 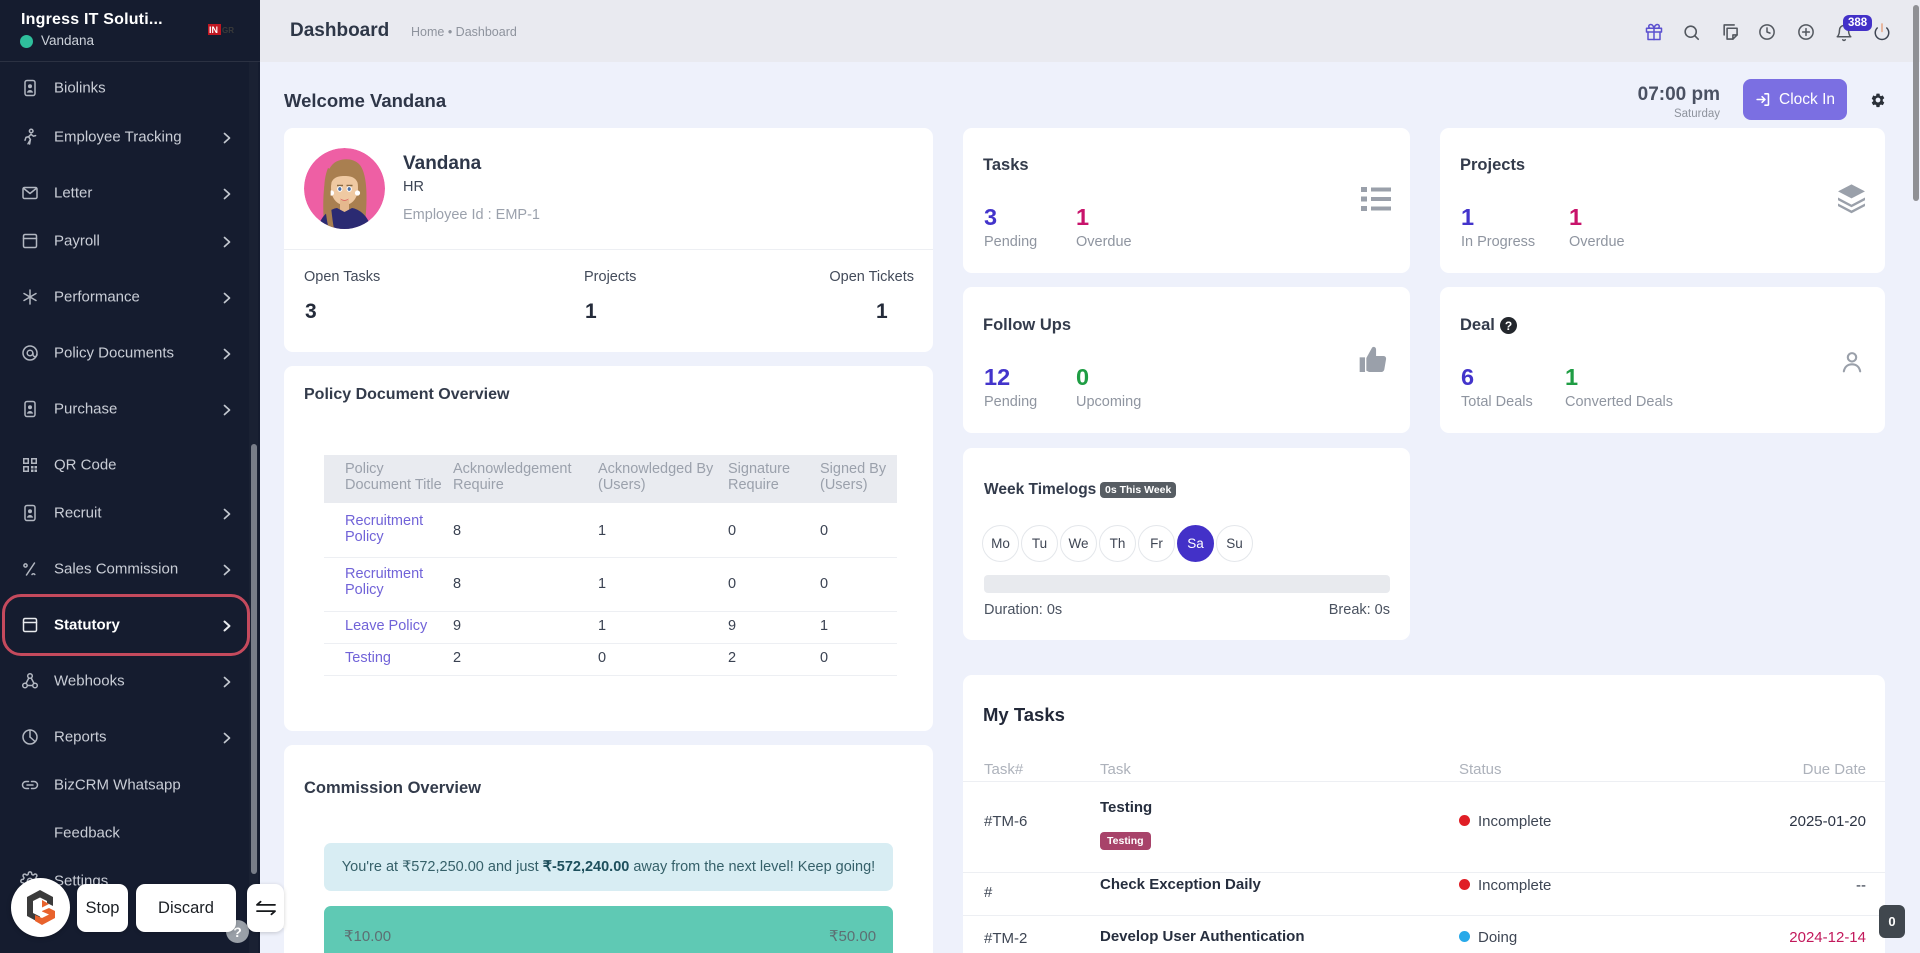 What do you see at coordinates (213, 30) in the screenshot?
I see `svg-text: IN` at bounding box center [213, 30].